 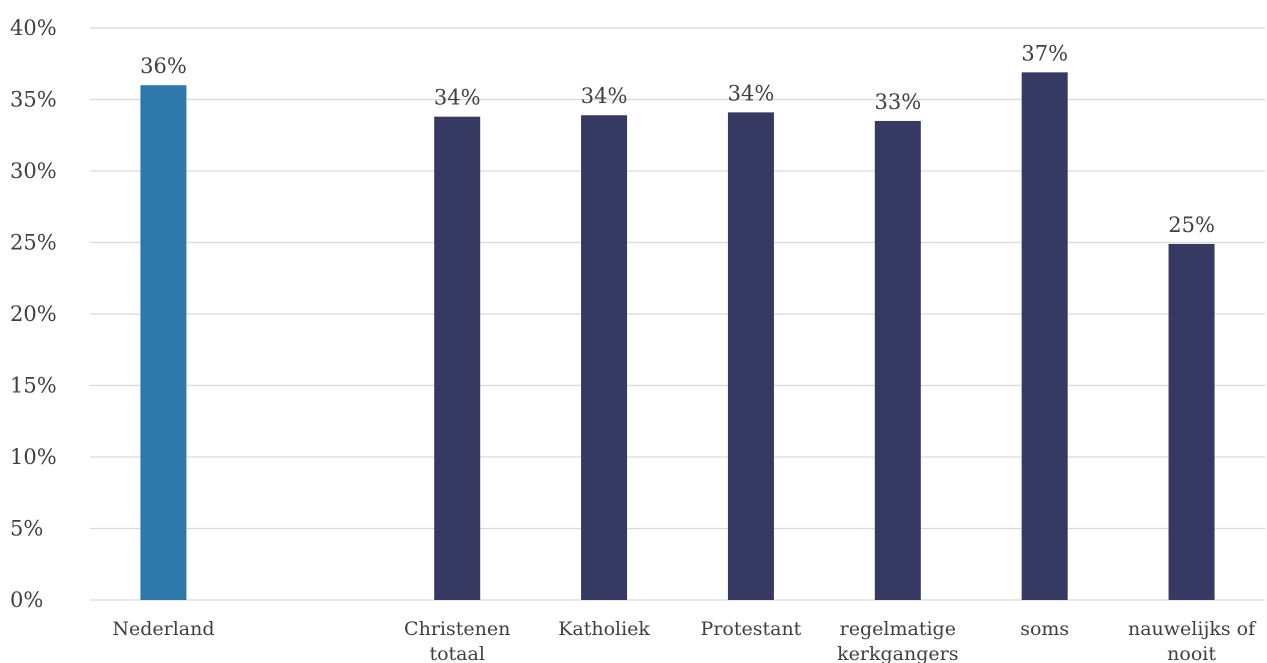 I want to click on x-category-label: Christenen, so click(x=457, y=629).